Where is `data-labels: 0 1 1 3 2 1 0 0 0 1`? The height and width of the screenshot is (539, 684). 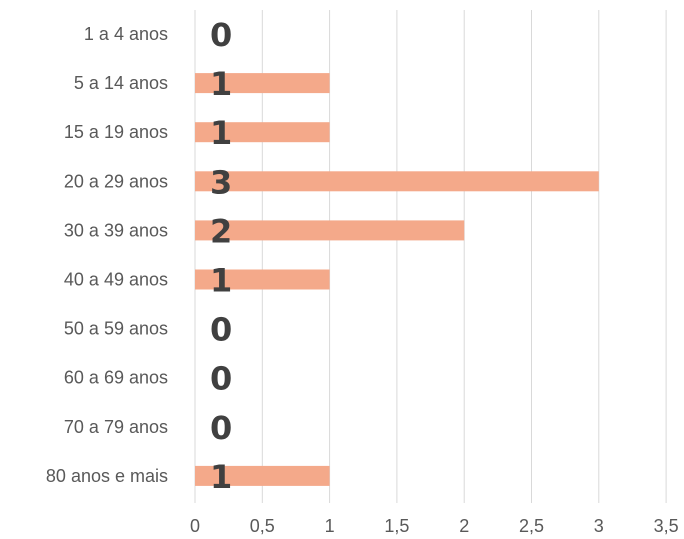 data-labels: 0 1 1 3 2 1 0 0 0 1 is located at coordinates (221, 256).